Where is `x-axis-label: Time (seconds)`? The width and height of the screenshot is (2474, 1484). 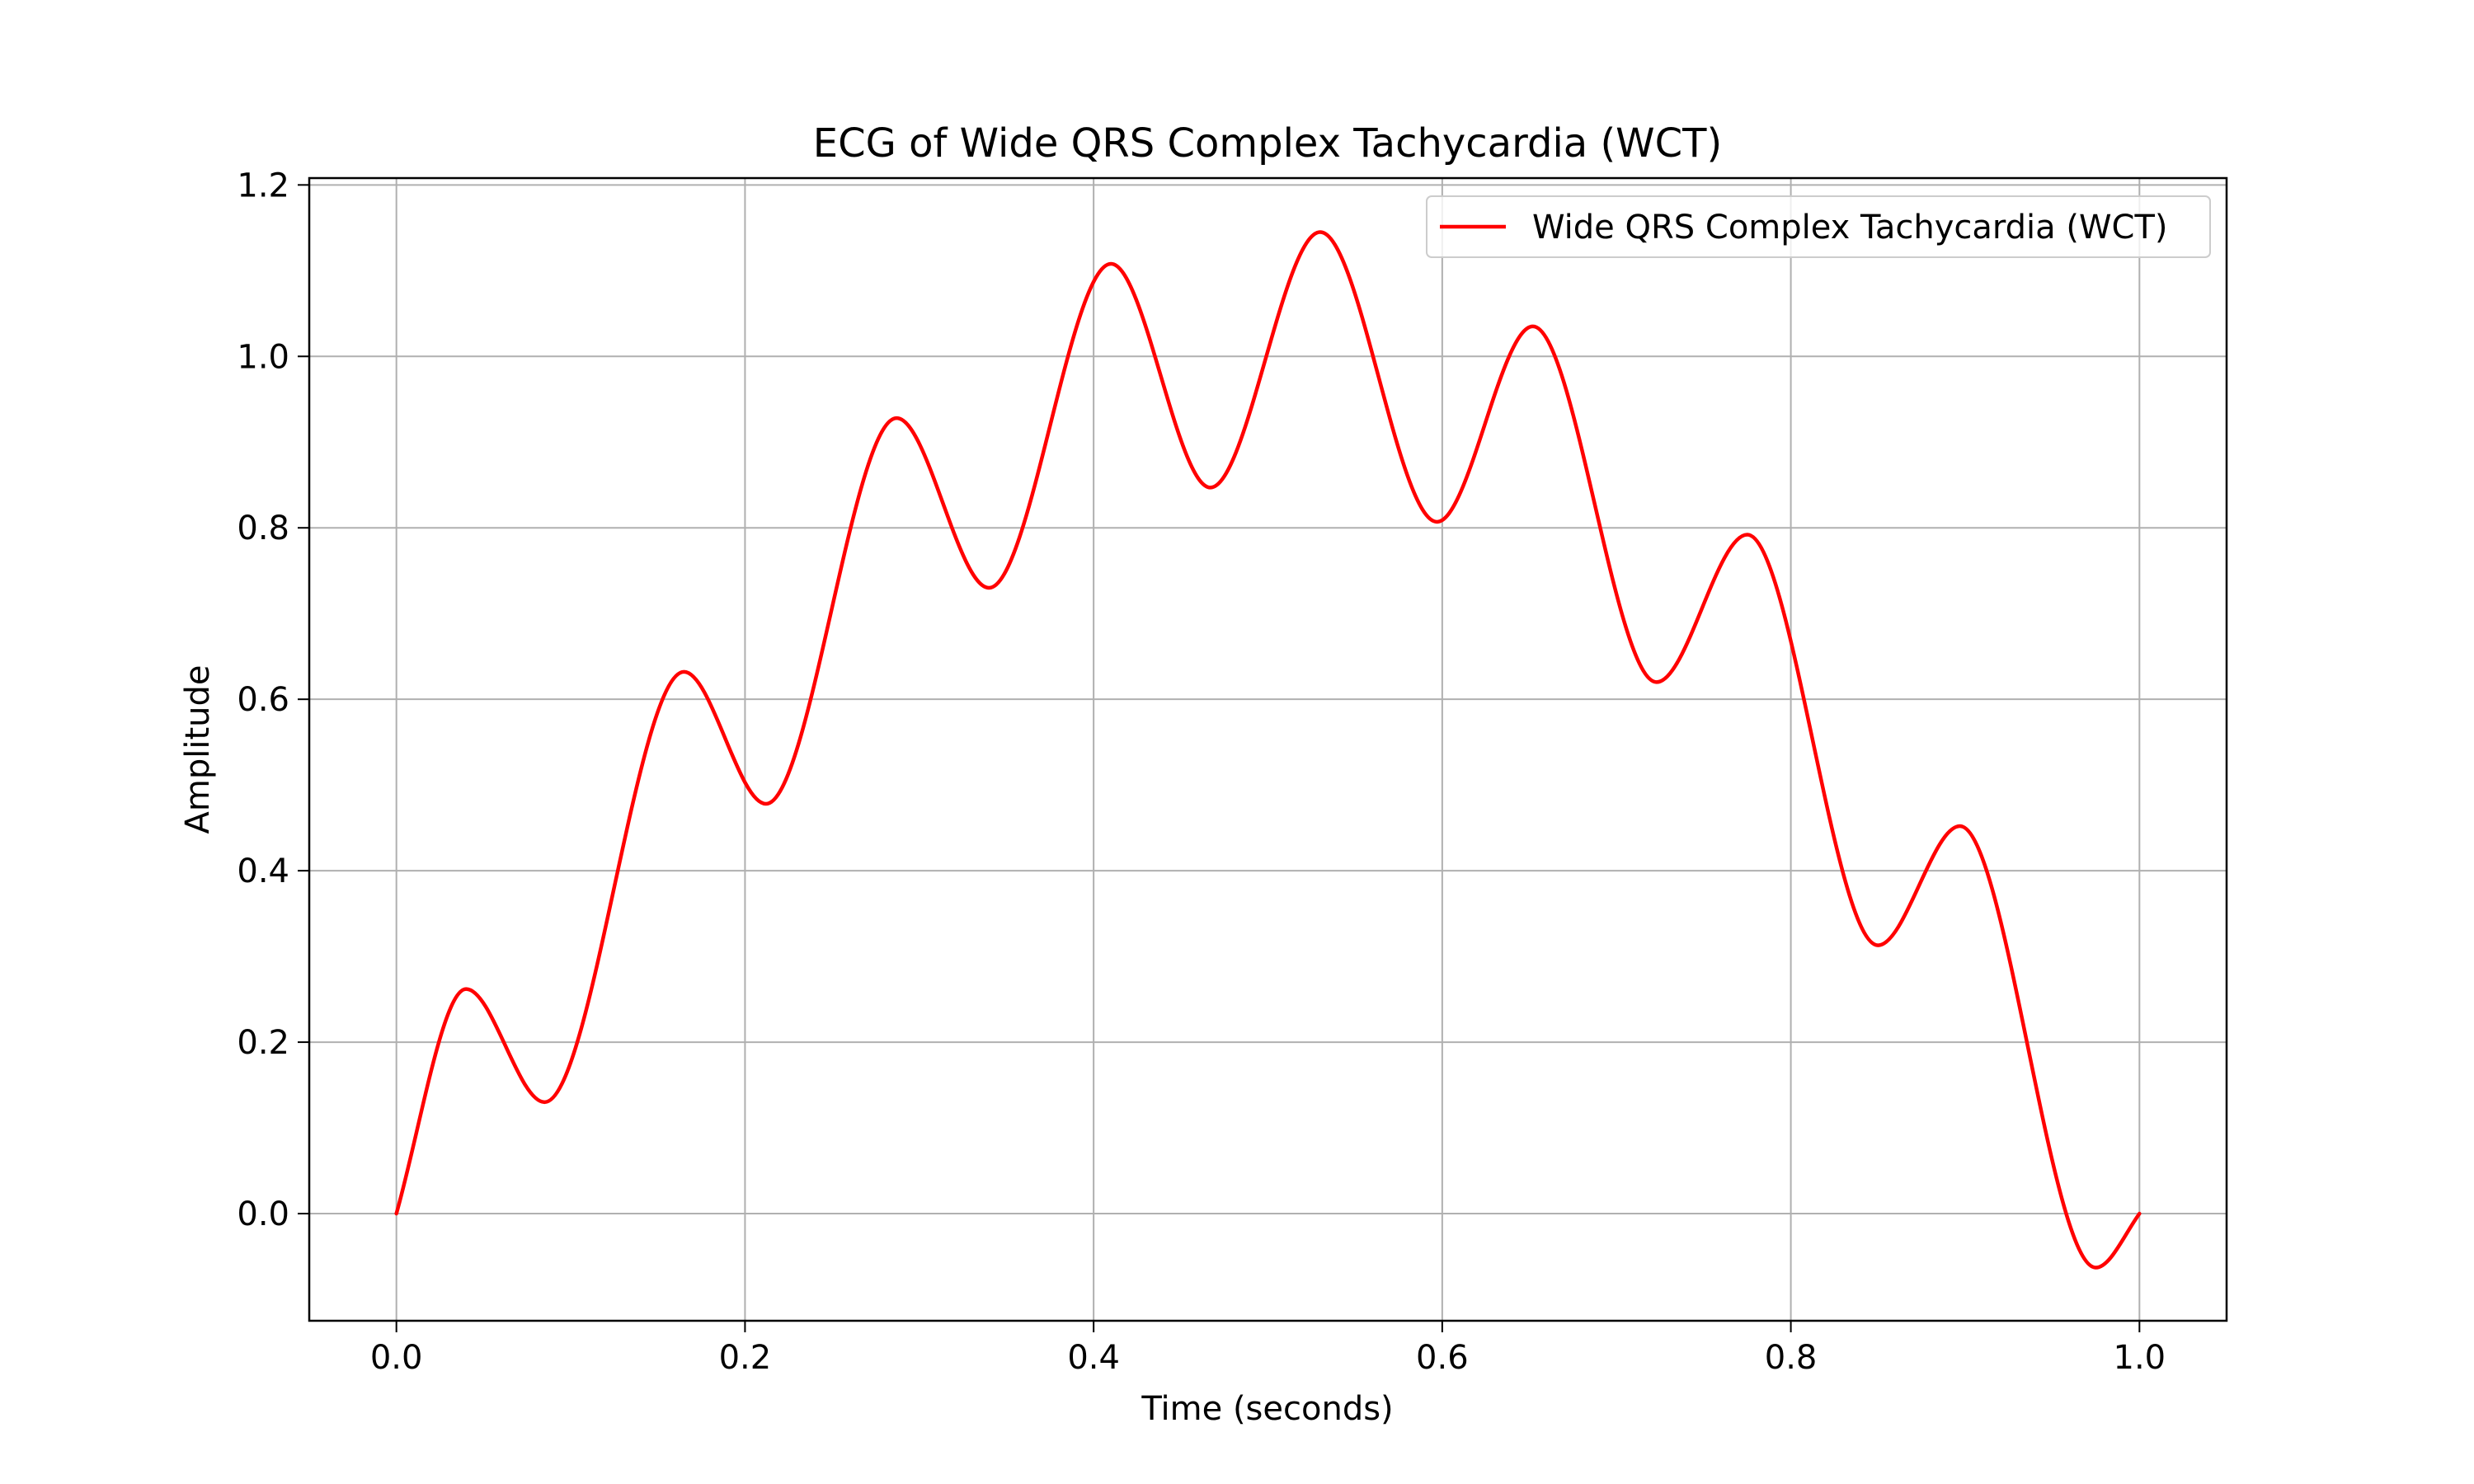 x-axis-label: Time (seconds) is located at coordinates (1267, 1409).